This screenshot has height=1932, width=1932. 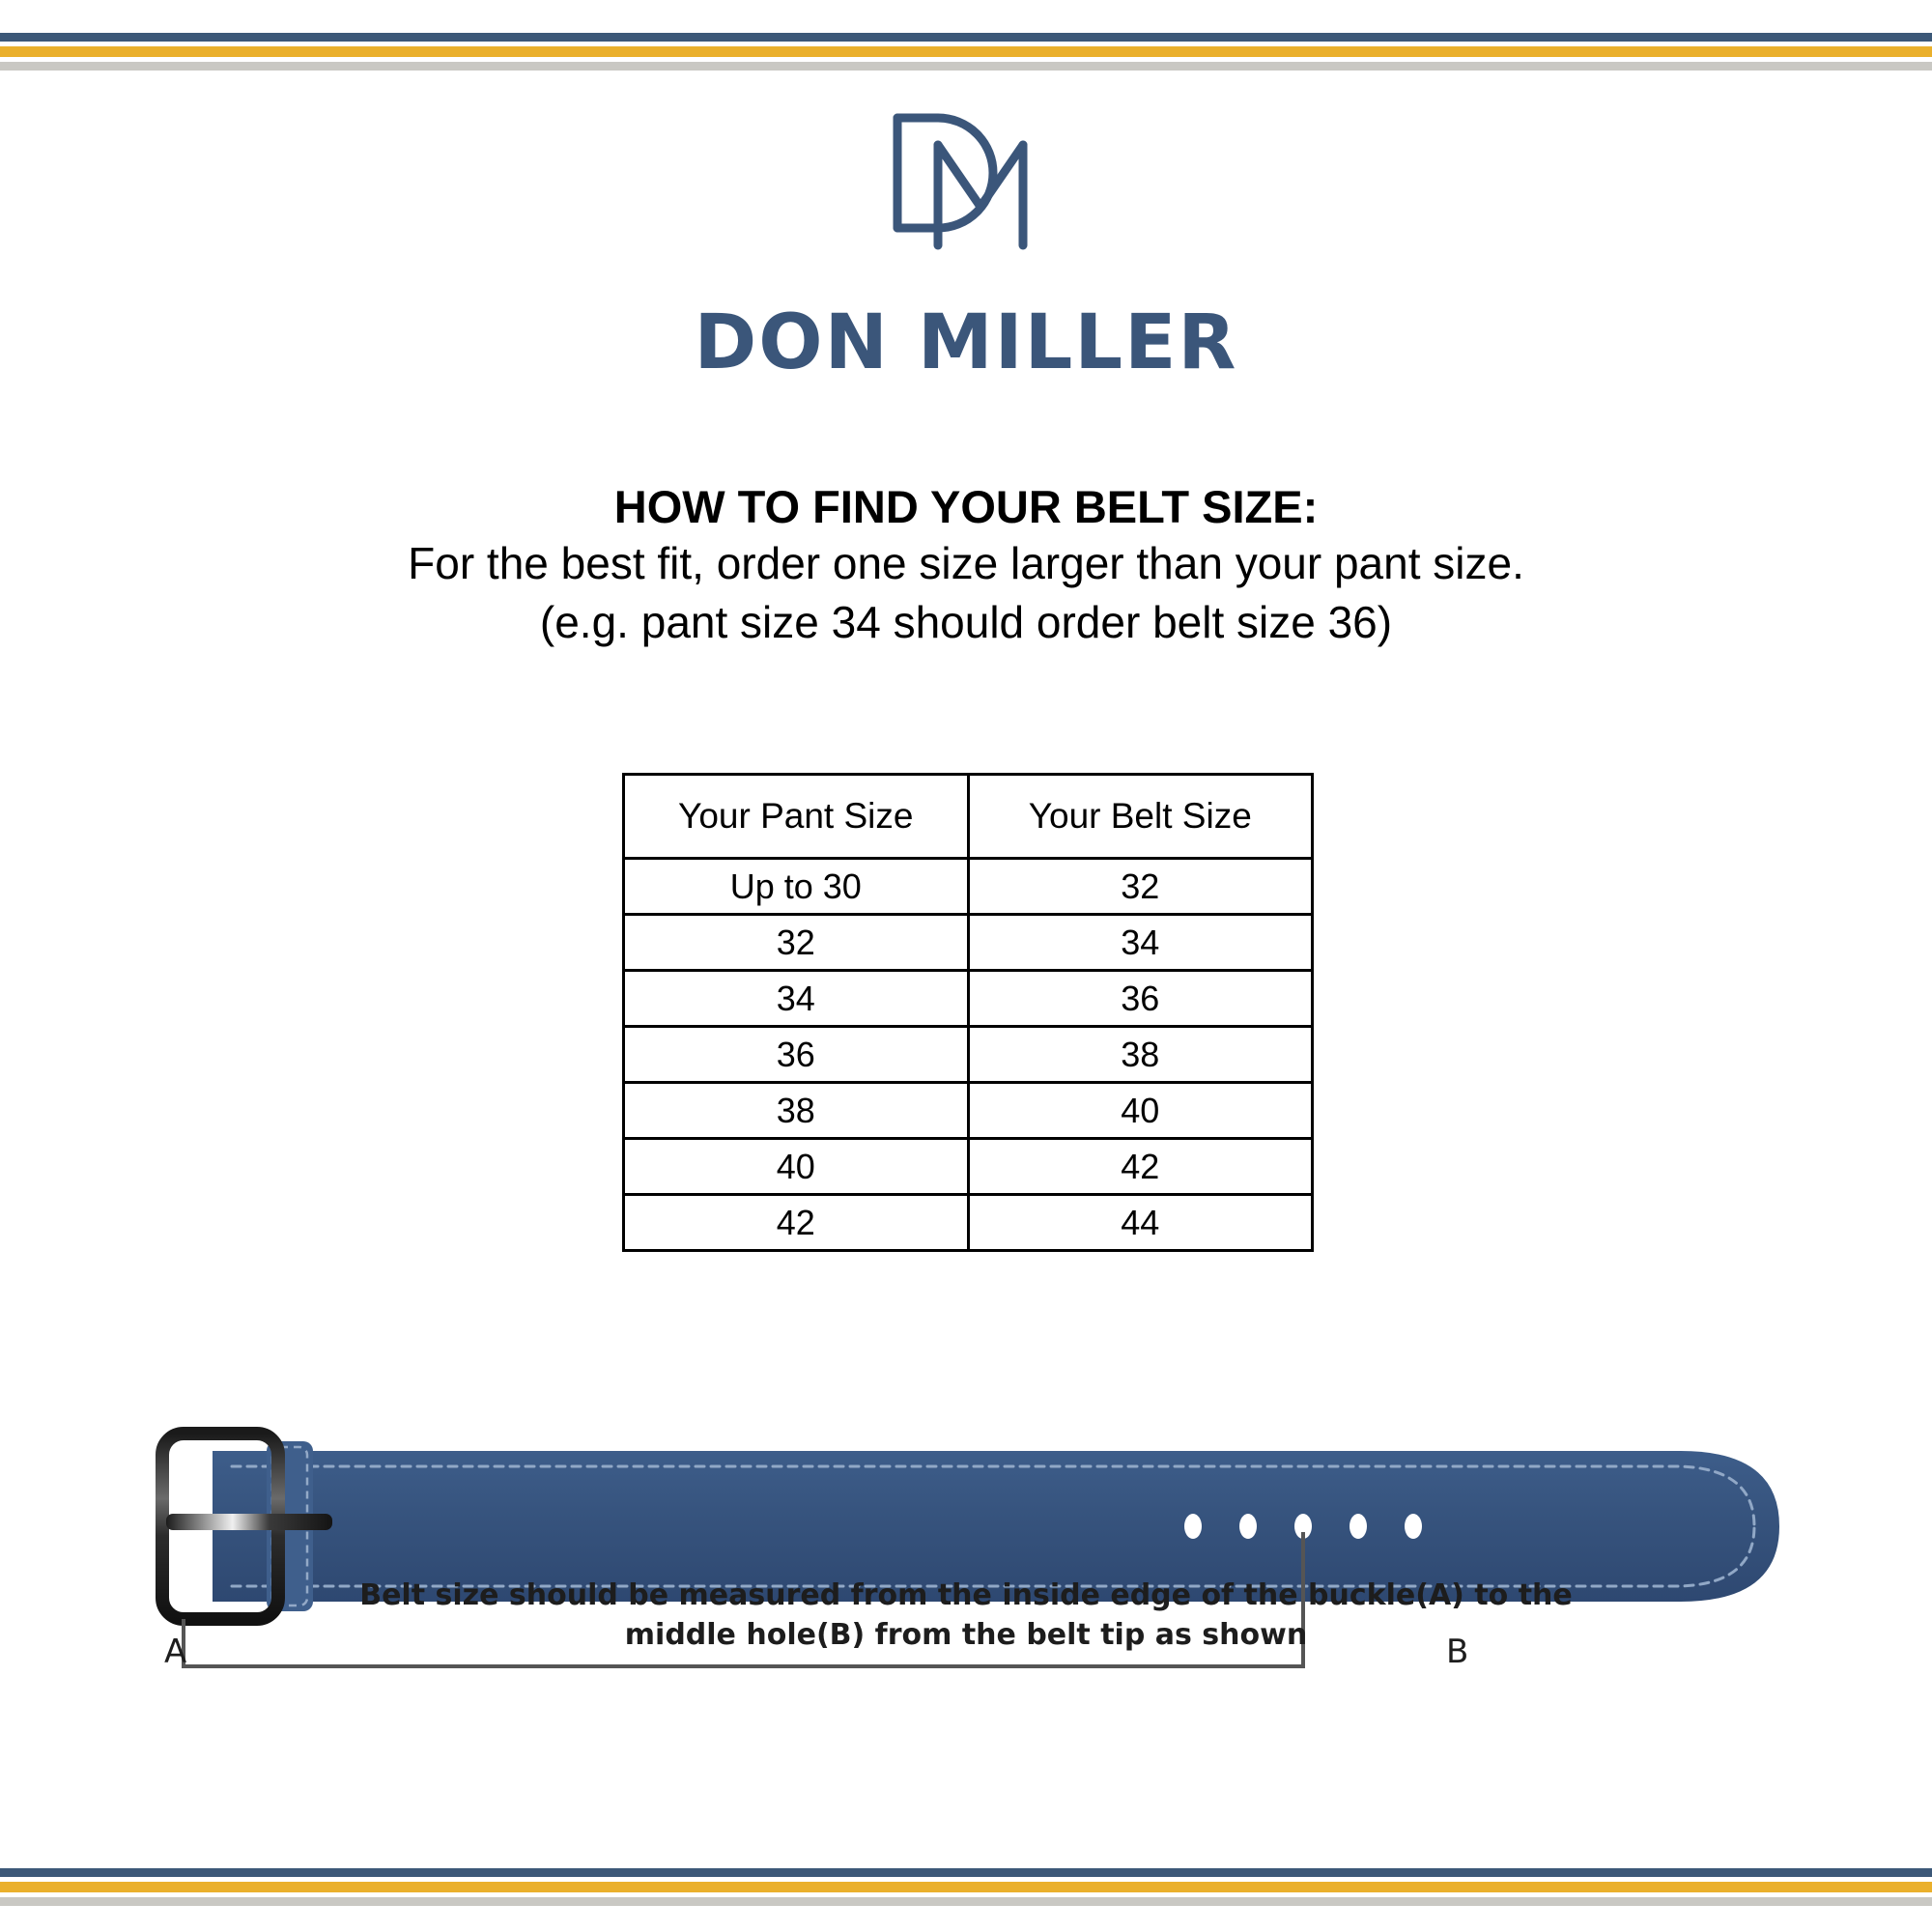 I want to click on cell-pant-size: Up to 30, so click(x=796, y=886).